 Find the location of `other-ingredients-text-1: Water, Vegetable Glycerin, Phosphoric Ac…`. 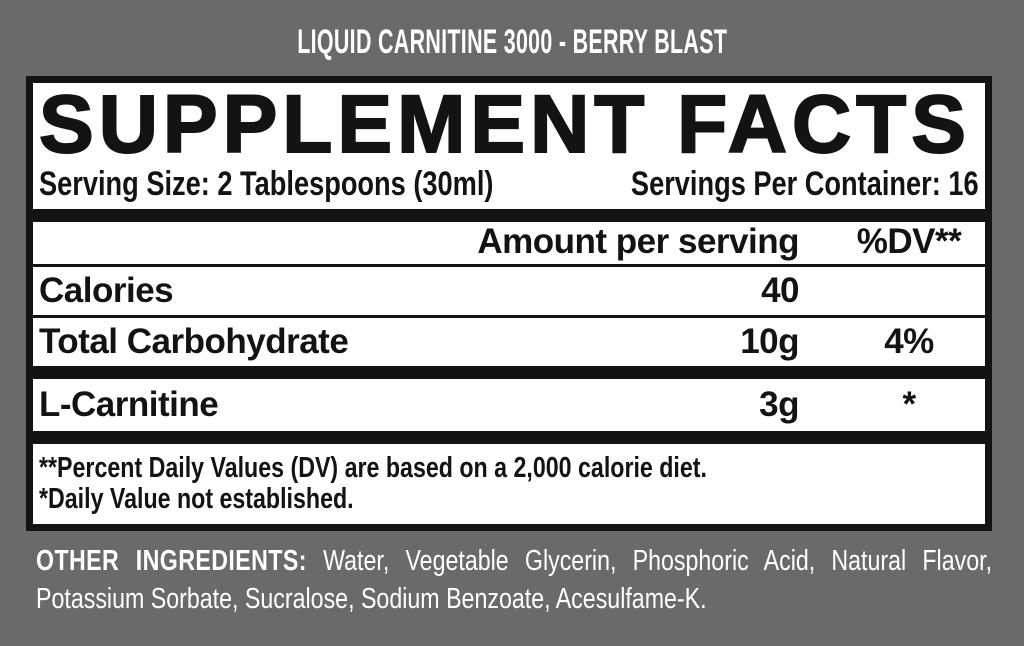

other-ingredients-text-1: Water, Vegetable Glycerin, Phosphoric Ac… is located at coordinates (658, 561).